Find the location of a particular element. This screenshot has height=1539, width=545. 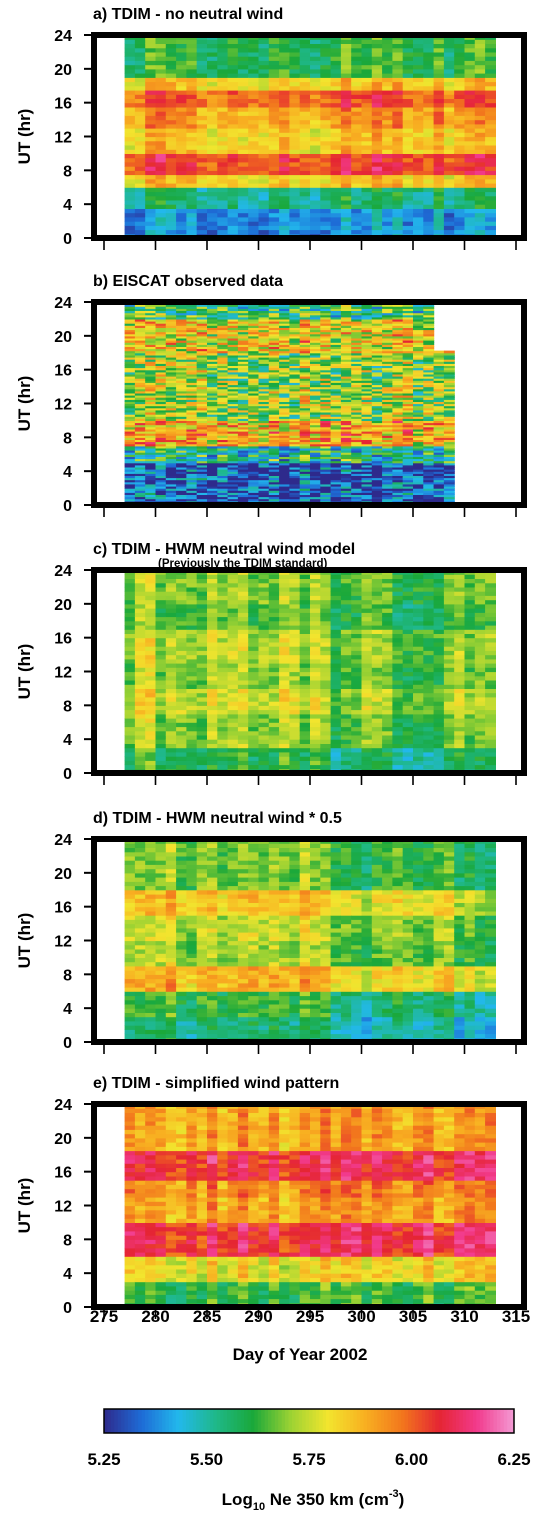

panel-title: a) TDIM - no neutral wind is located at coordinates (188, 14).